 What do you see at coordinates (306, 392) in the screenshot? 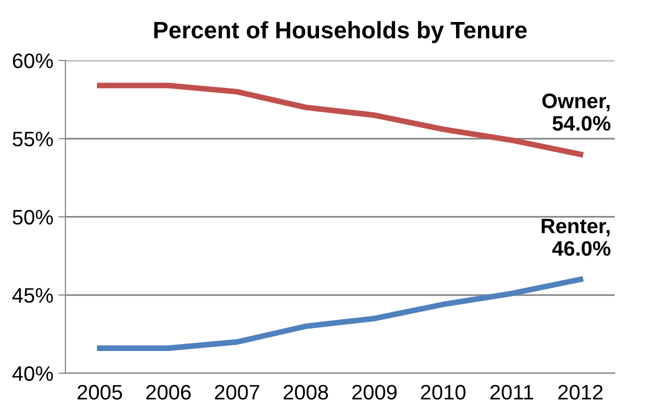
I see `x-tick-label: 2008` at bounding box center [306, 392].